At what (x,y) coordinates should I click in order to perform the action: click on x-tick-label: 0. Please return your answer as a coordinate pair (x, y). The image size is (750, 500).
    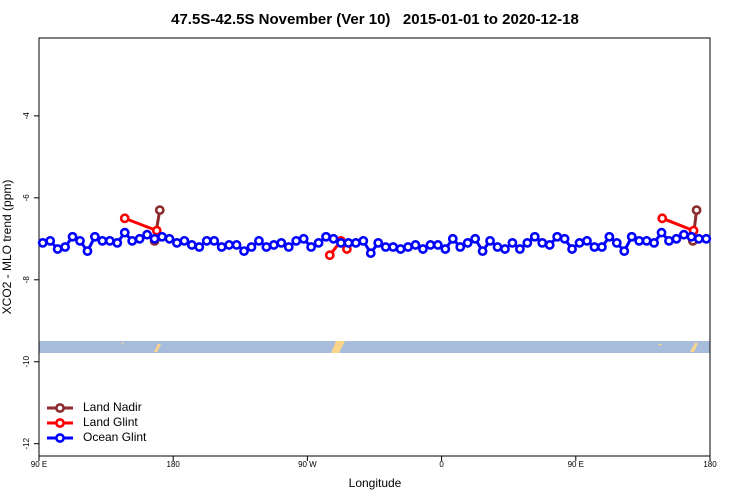
    Looking at the image, I should click on (441, 464).